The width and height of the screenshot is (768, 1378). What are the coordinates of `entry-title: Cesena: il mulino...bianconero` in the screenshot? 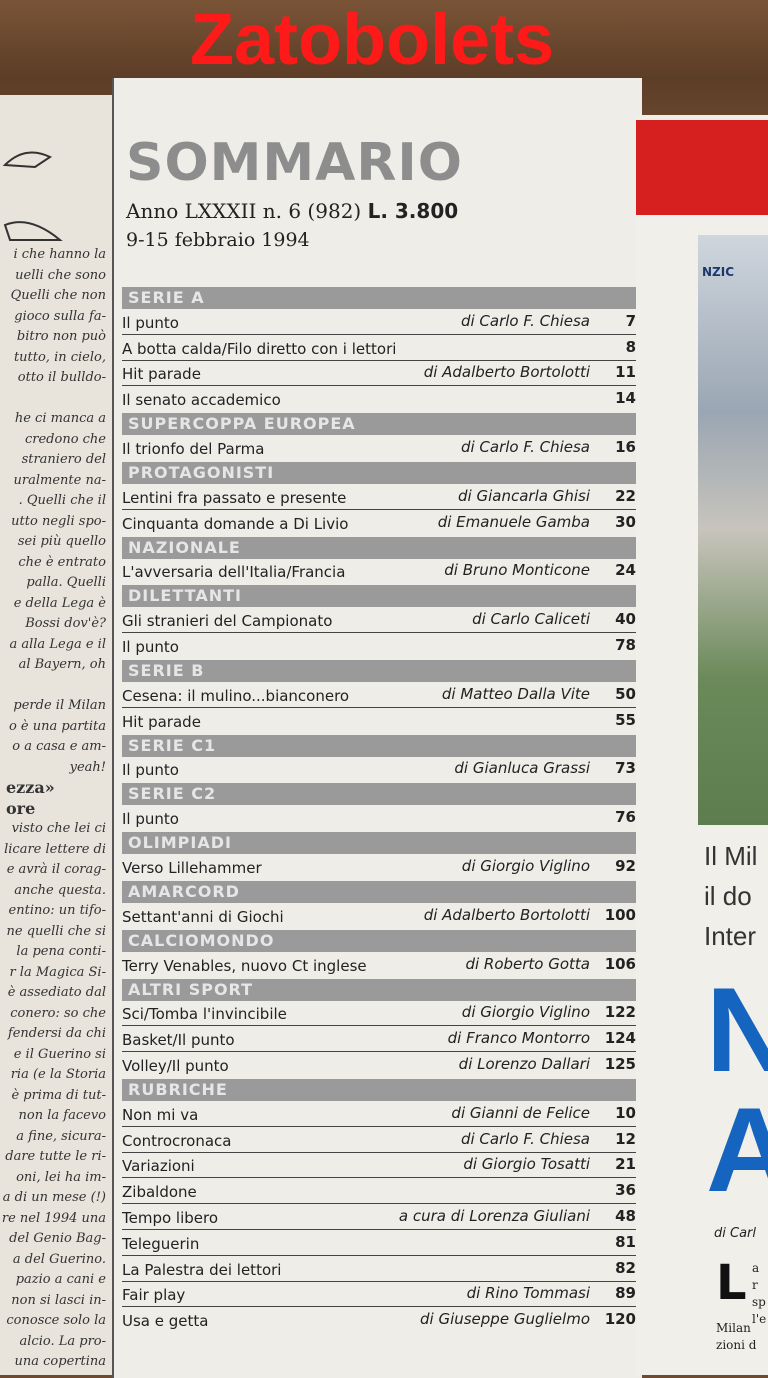 It's located at (236, 695).